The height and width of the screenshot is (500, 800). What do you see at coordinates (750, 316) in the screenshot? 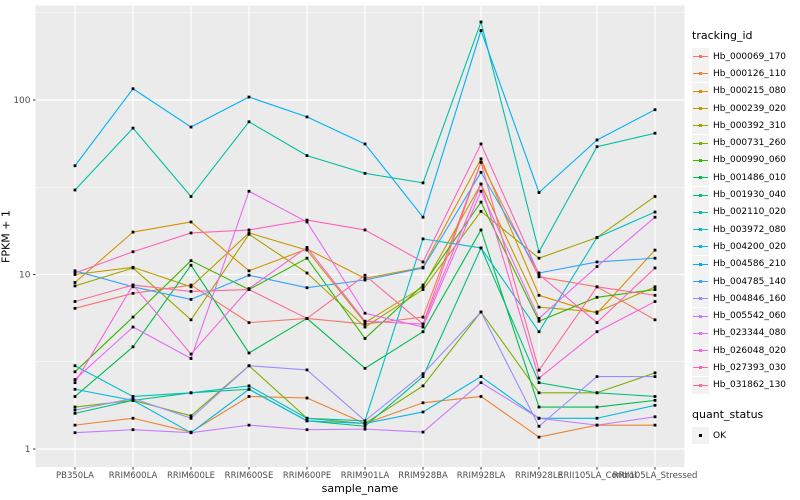
I see `legend-item-label: Hb_005542_060` at bounding box center [750, 316].